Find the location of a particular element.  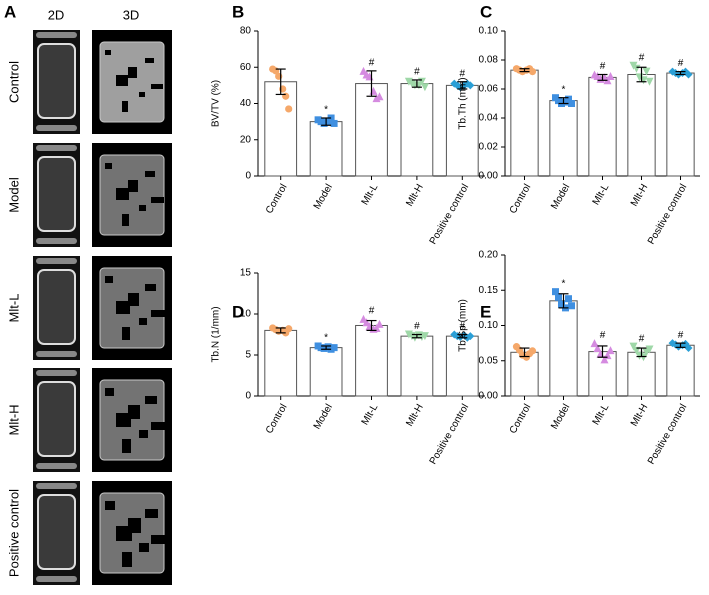

y-axis-label: Tb.Th (mm) is located at coordinates (463, 103).